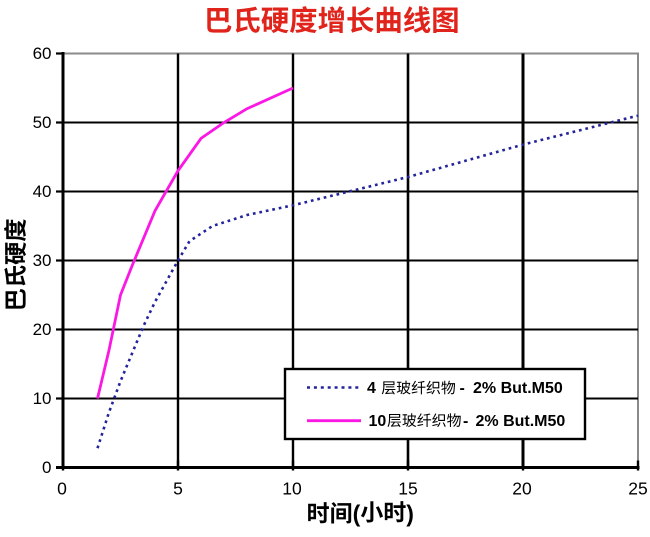 The width and height of the screenshot is (650, 537). Describe the element at coordinates (371, 388) in the screenshot. I see `svg-text: 4` at that location.